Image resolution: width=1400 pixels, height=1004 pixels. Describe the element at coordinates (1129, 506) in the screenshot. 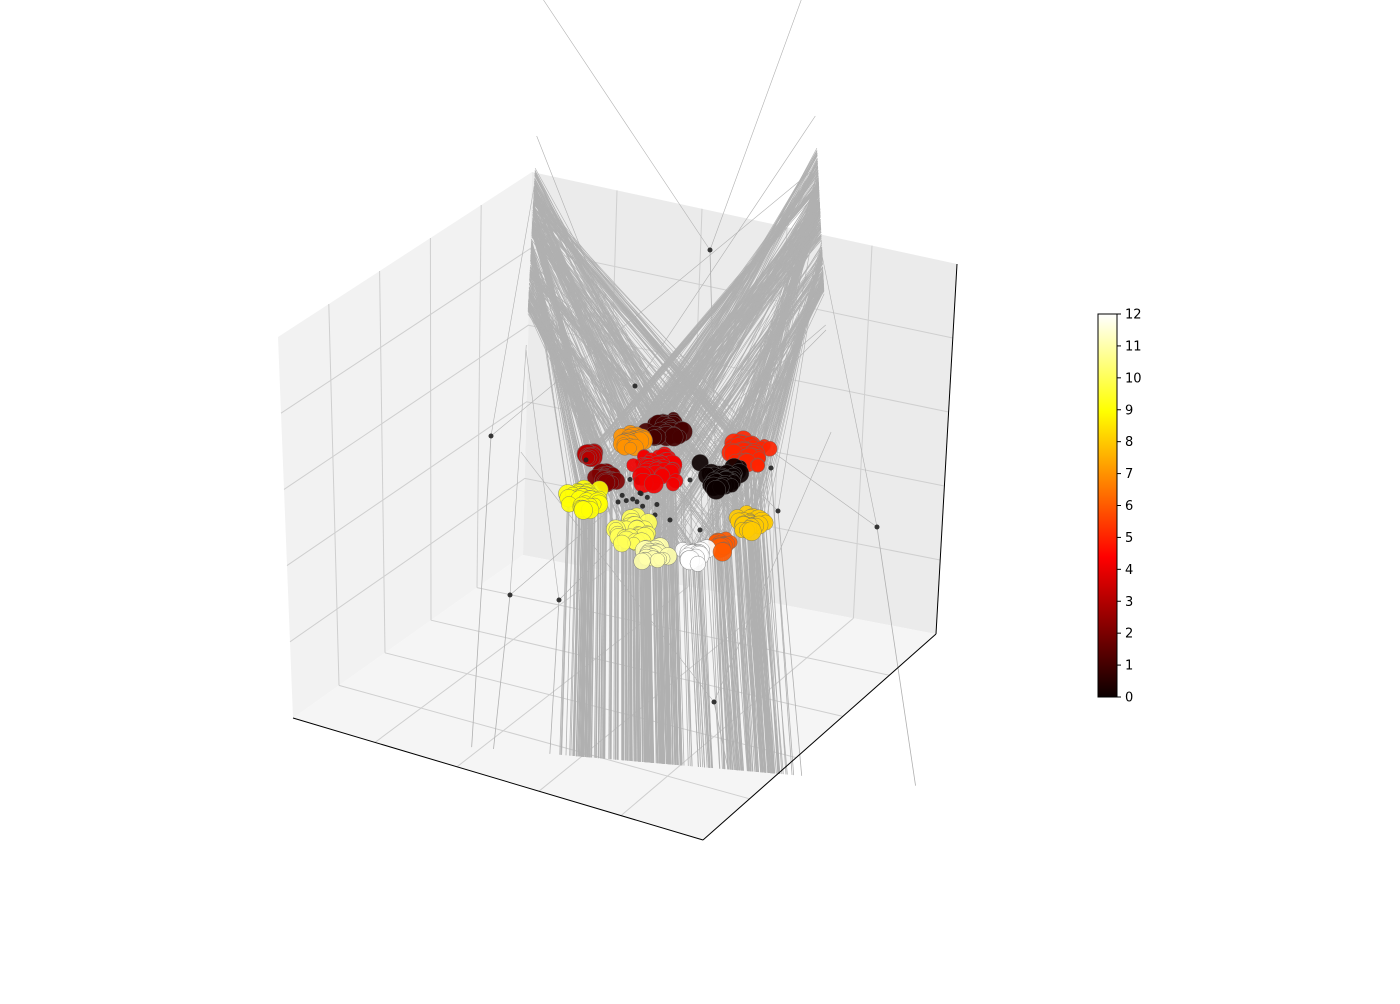

I see `colorbar-tick-label: 6` at that location.